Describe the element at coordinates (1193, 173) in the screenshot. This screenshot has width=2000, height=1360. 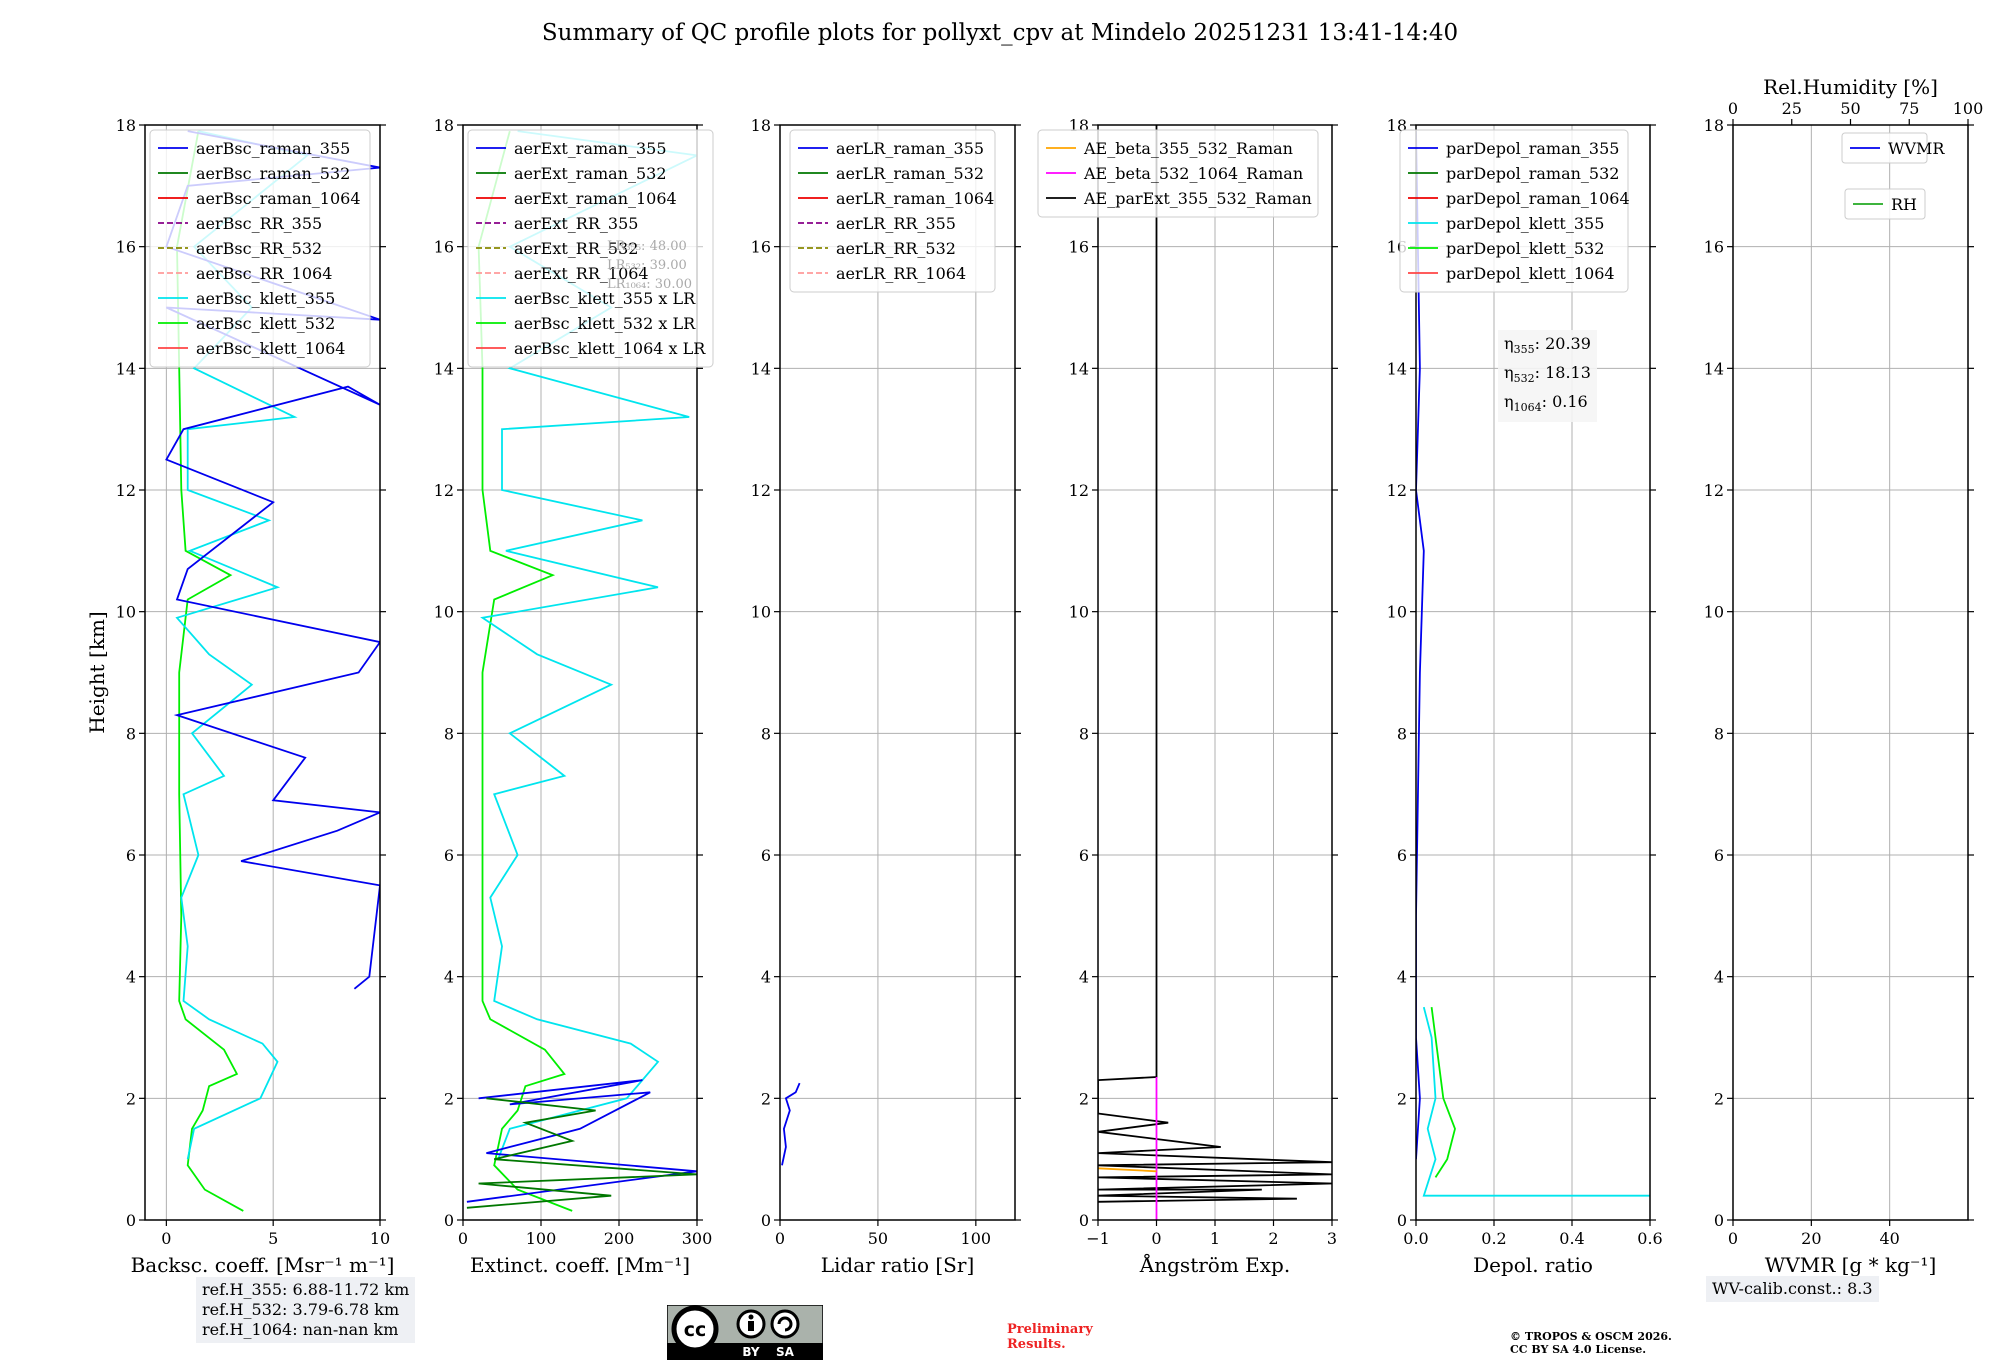
I see `legend-label: AE_beta_532_1064_Raman` at that location.